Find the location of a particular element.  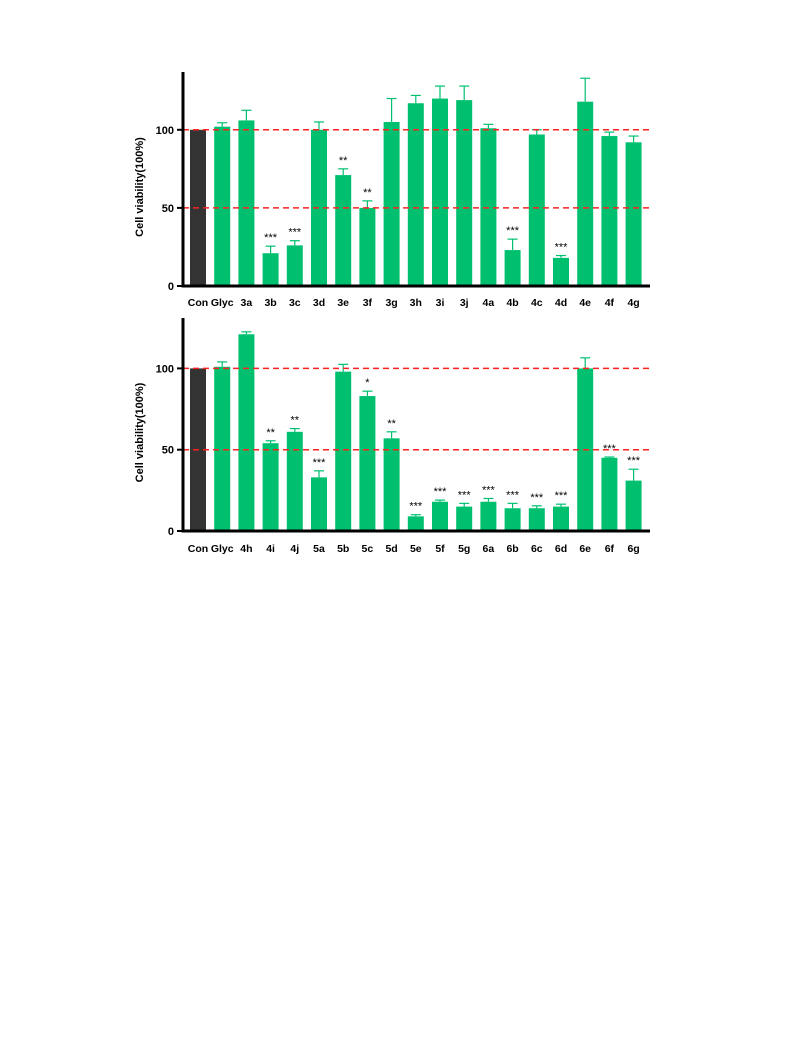

significance-label-5f: *** is located at coordinates (441, 492).